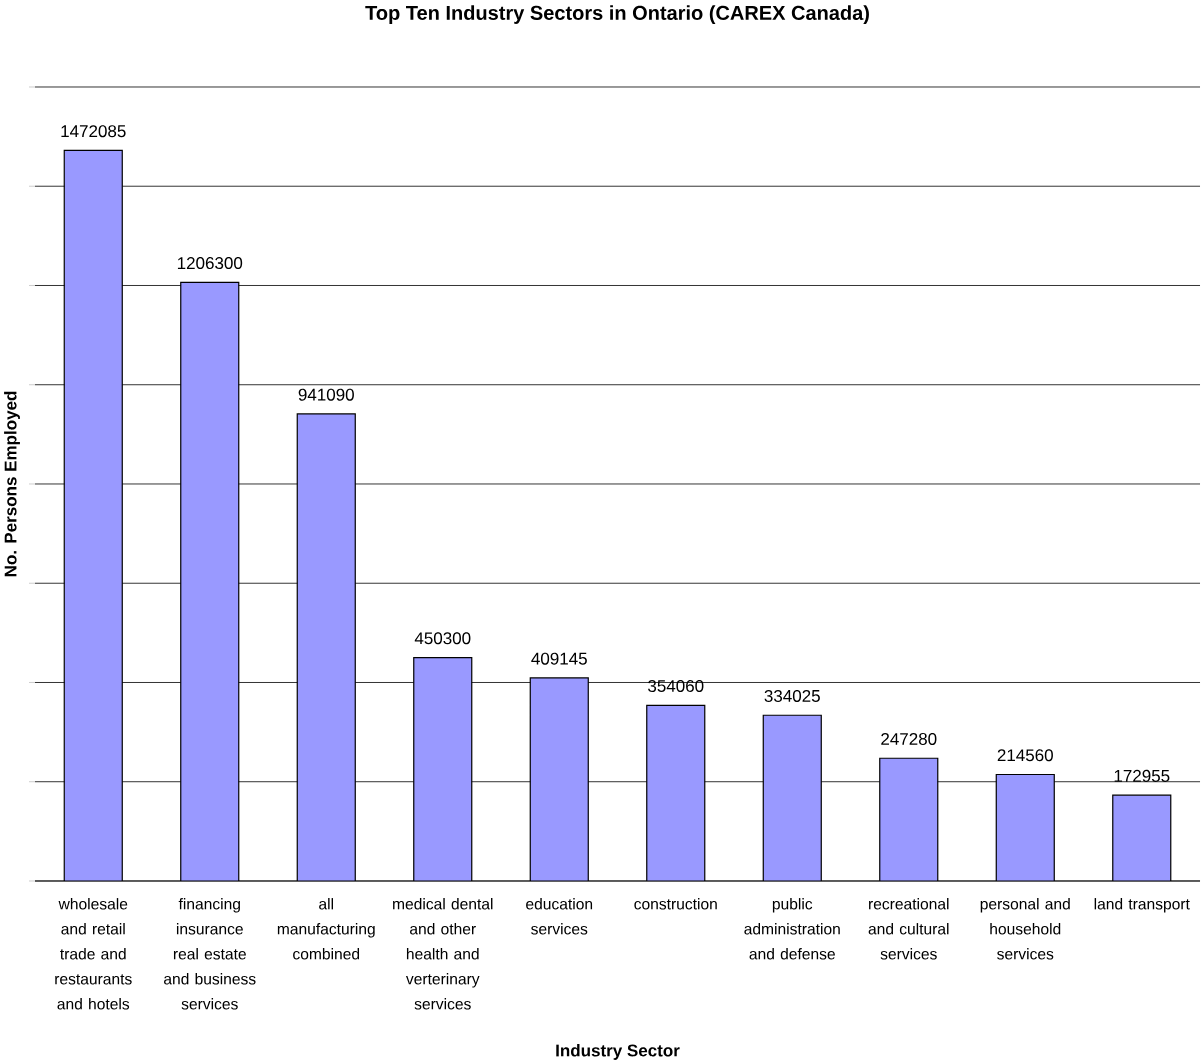  Describe the element at coordinates (210, 954) in the screenshot. I see `x-tick-label: financing insurance real estate and business services` at that location.